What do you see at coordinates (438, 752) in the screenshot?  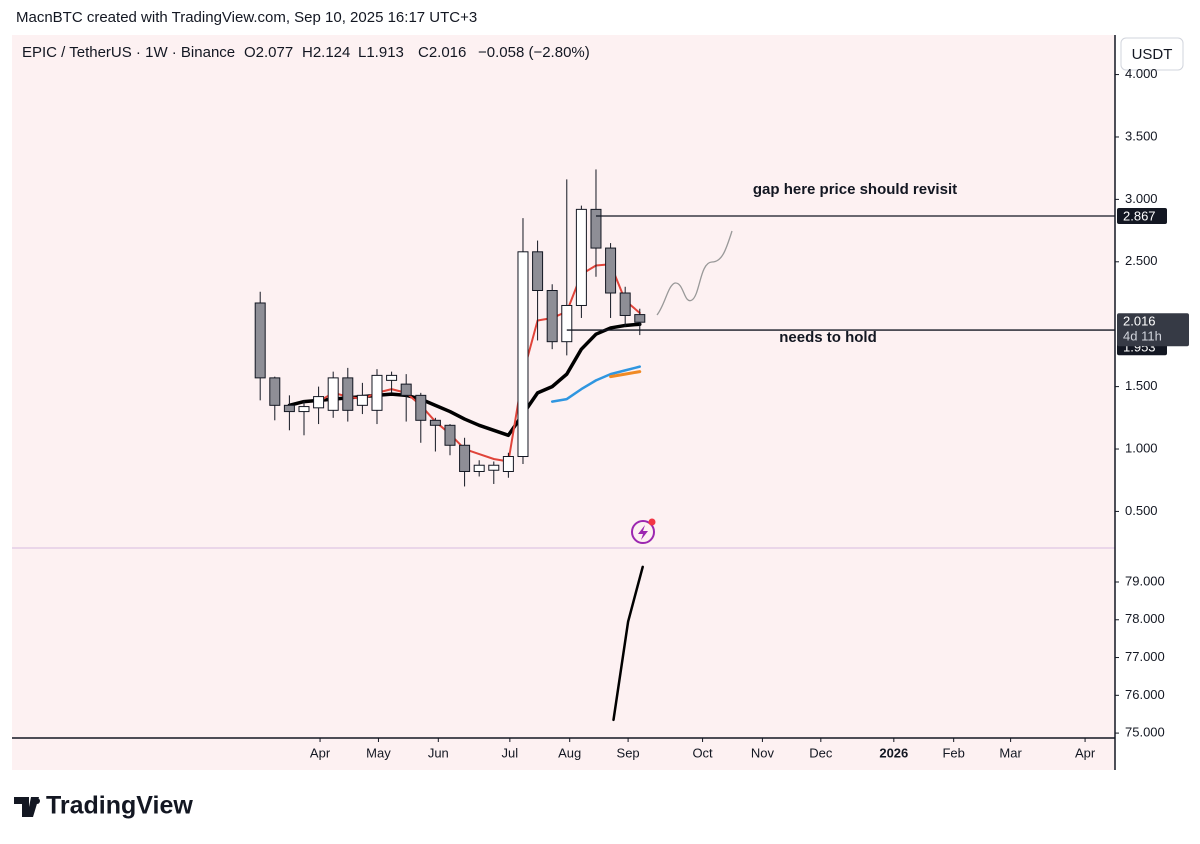 I see `x-tick-label: Jun` at bounding box center [438, 752].